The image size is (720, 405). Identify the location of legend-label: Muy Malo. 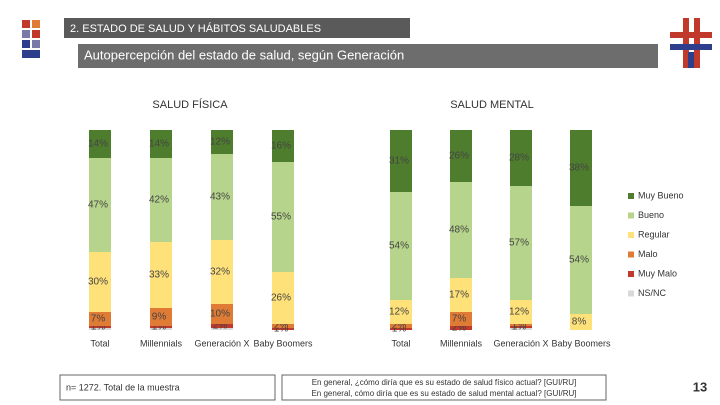
(657, 273).